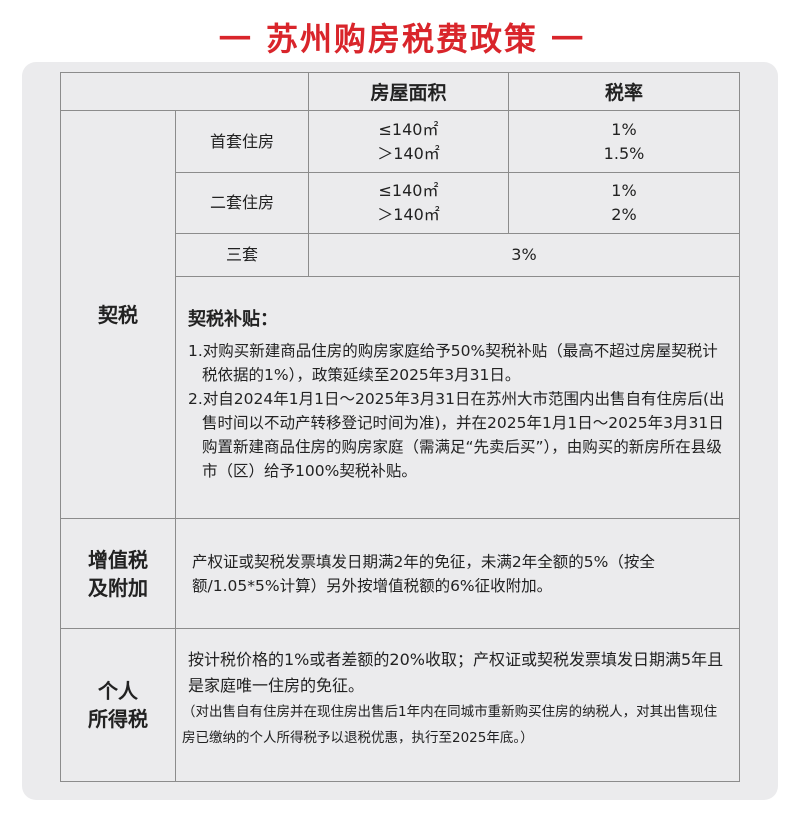 The image size is (804, 816). Describe the element at coordinates (624, 141) in the screenshot. I see `first-home-rates: 1% 1.5%` at that location.